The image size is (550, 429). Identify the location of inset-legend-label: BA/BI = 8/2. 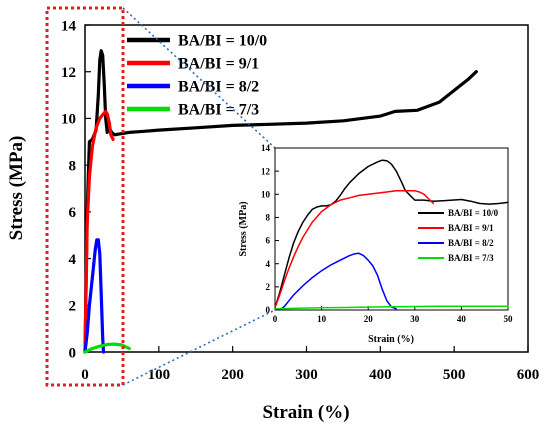
(471, 243).